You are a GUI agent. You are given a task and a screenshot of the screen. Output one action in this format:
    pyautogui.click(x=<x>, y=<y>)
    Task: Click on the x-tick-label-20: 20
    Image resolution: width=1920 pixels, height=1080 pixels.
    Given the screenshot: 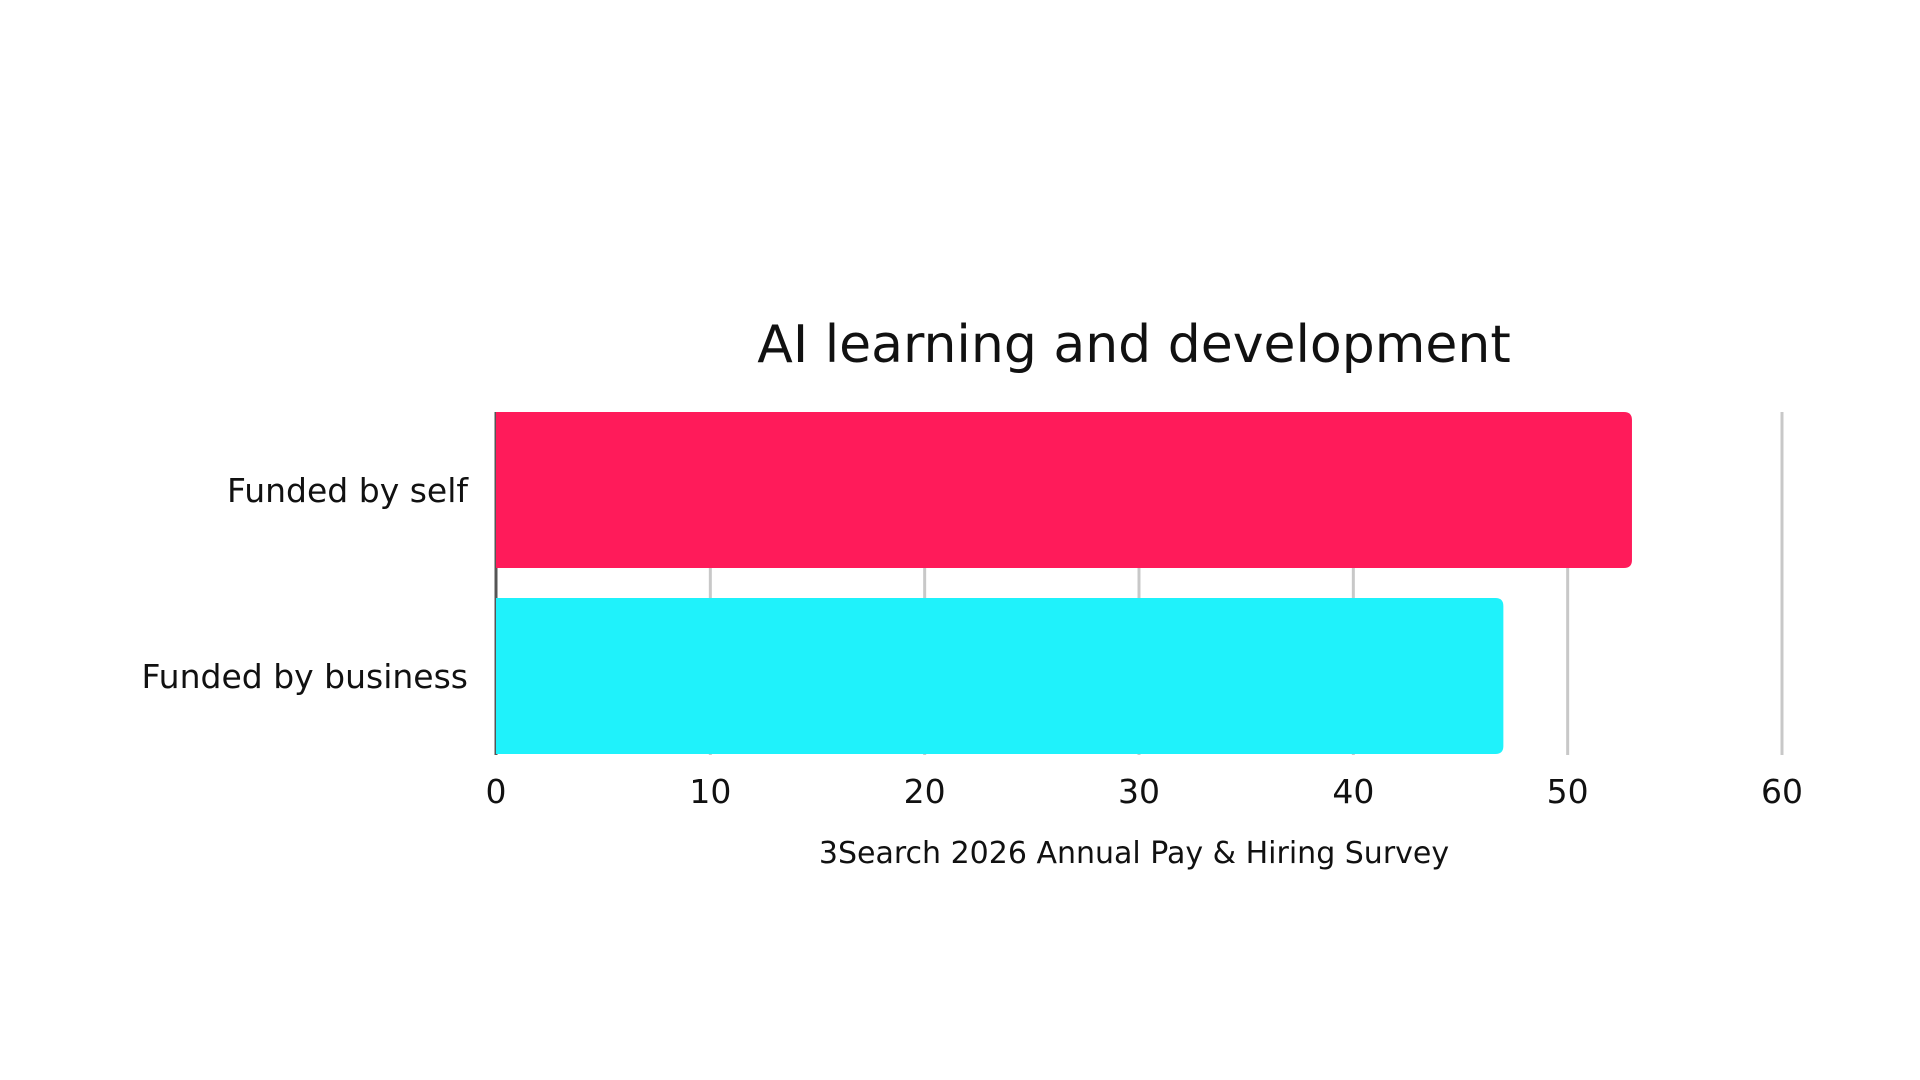 What is the action you would take?
    pyautogui.click(x=925, y=791)
    